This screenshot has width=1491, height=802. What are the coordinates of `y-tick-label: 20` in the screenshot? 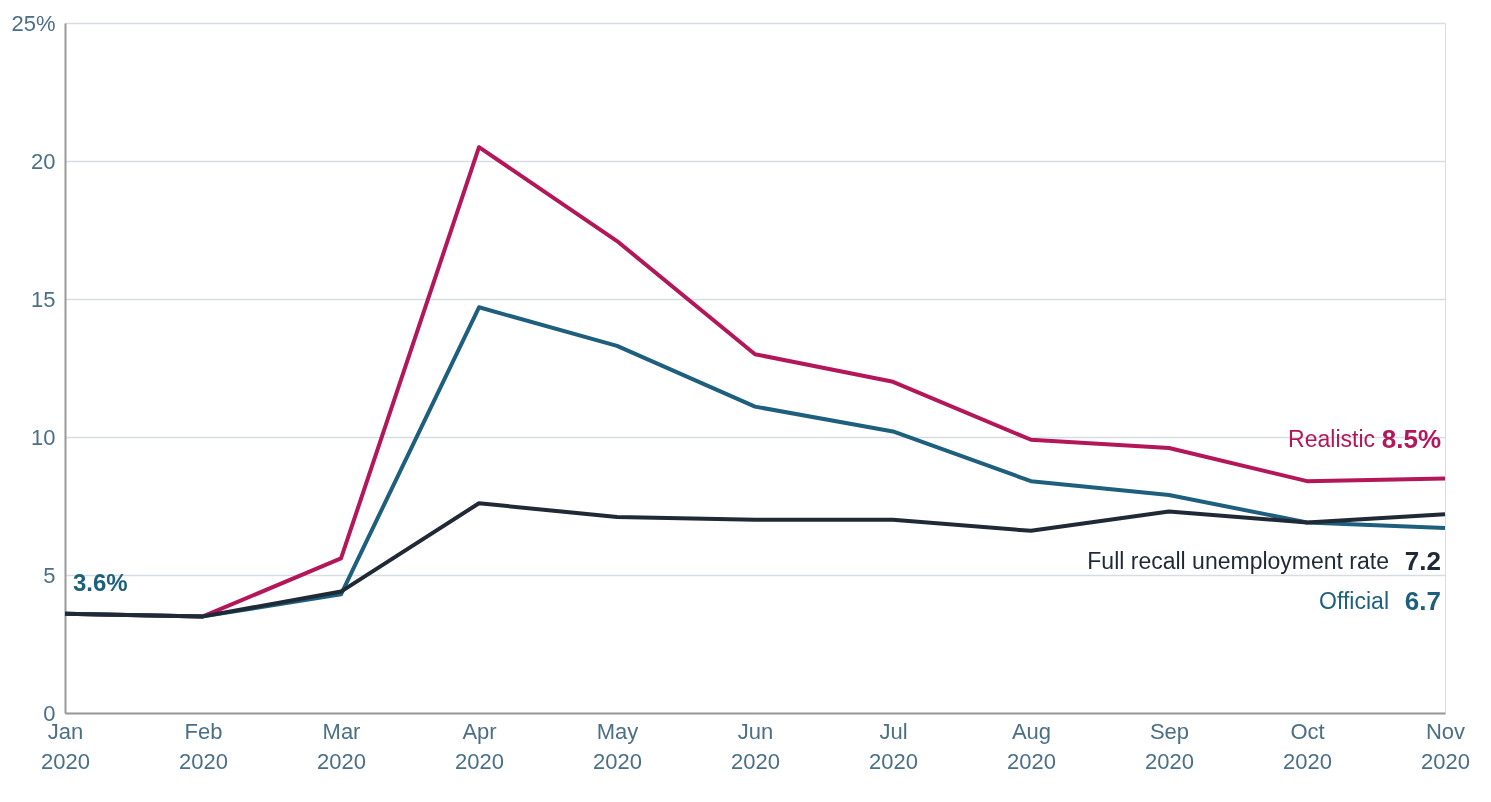 It's located at (43, 161).